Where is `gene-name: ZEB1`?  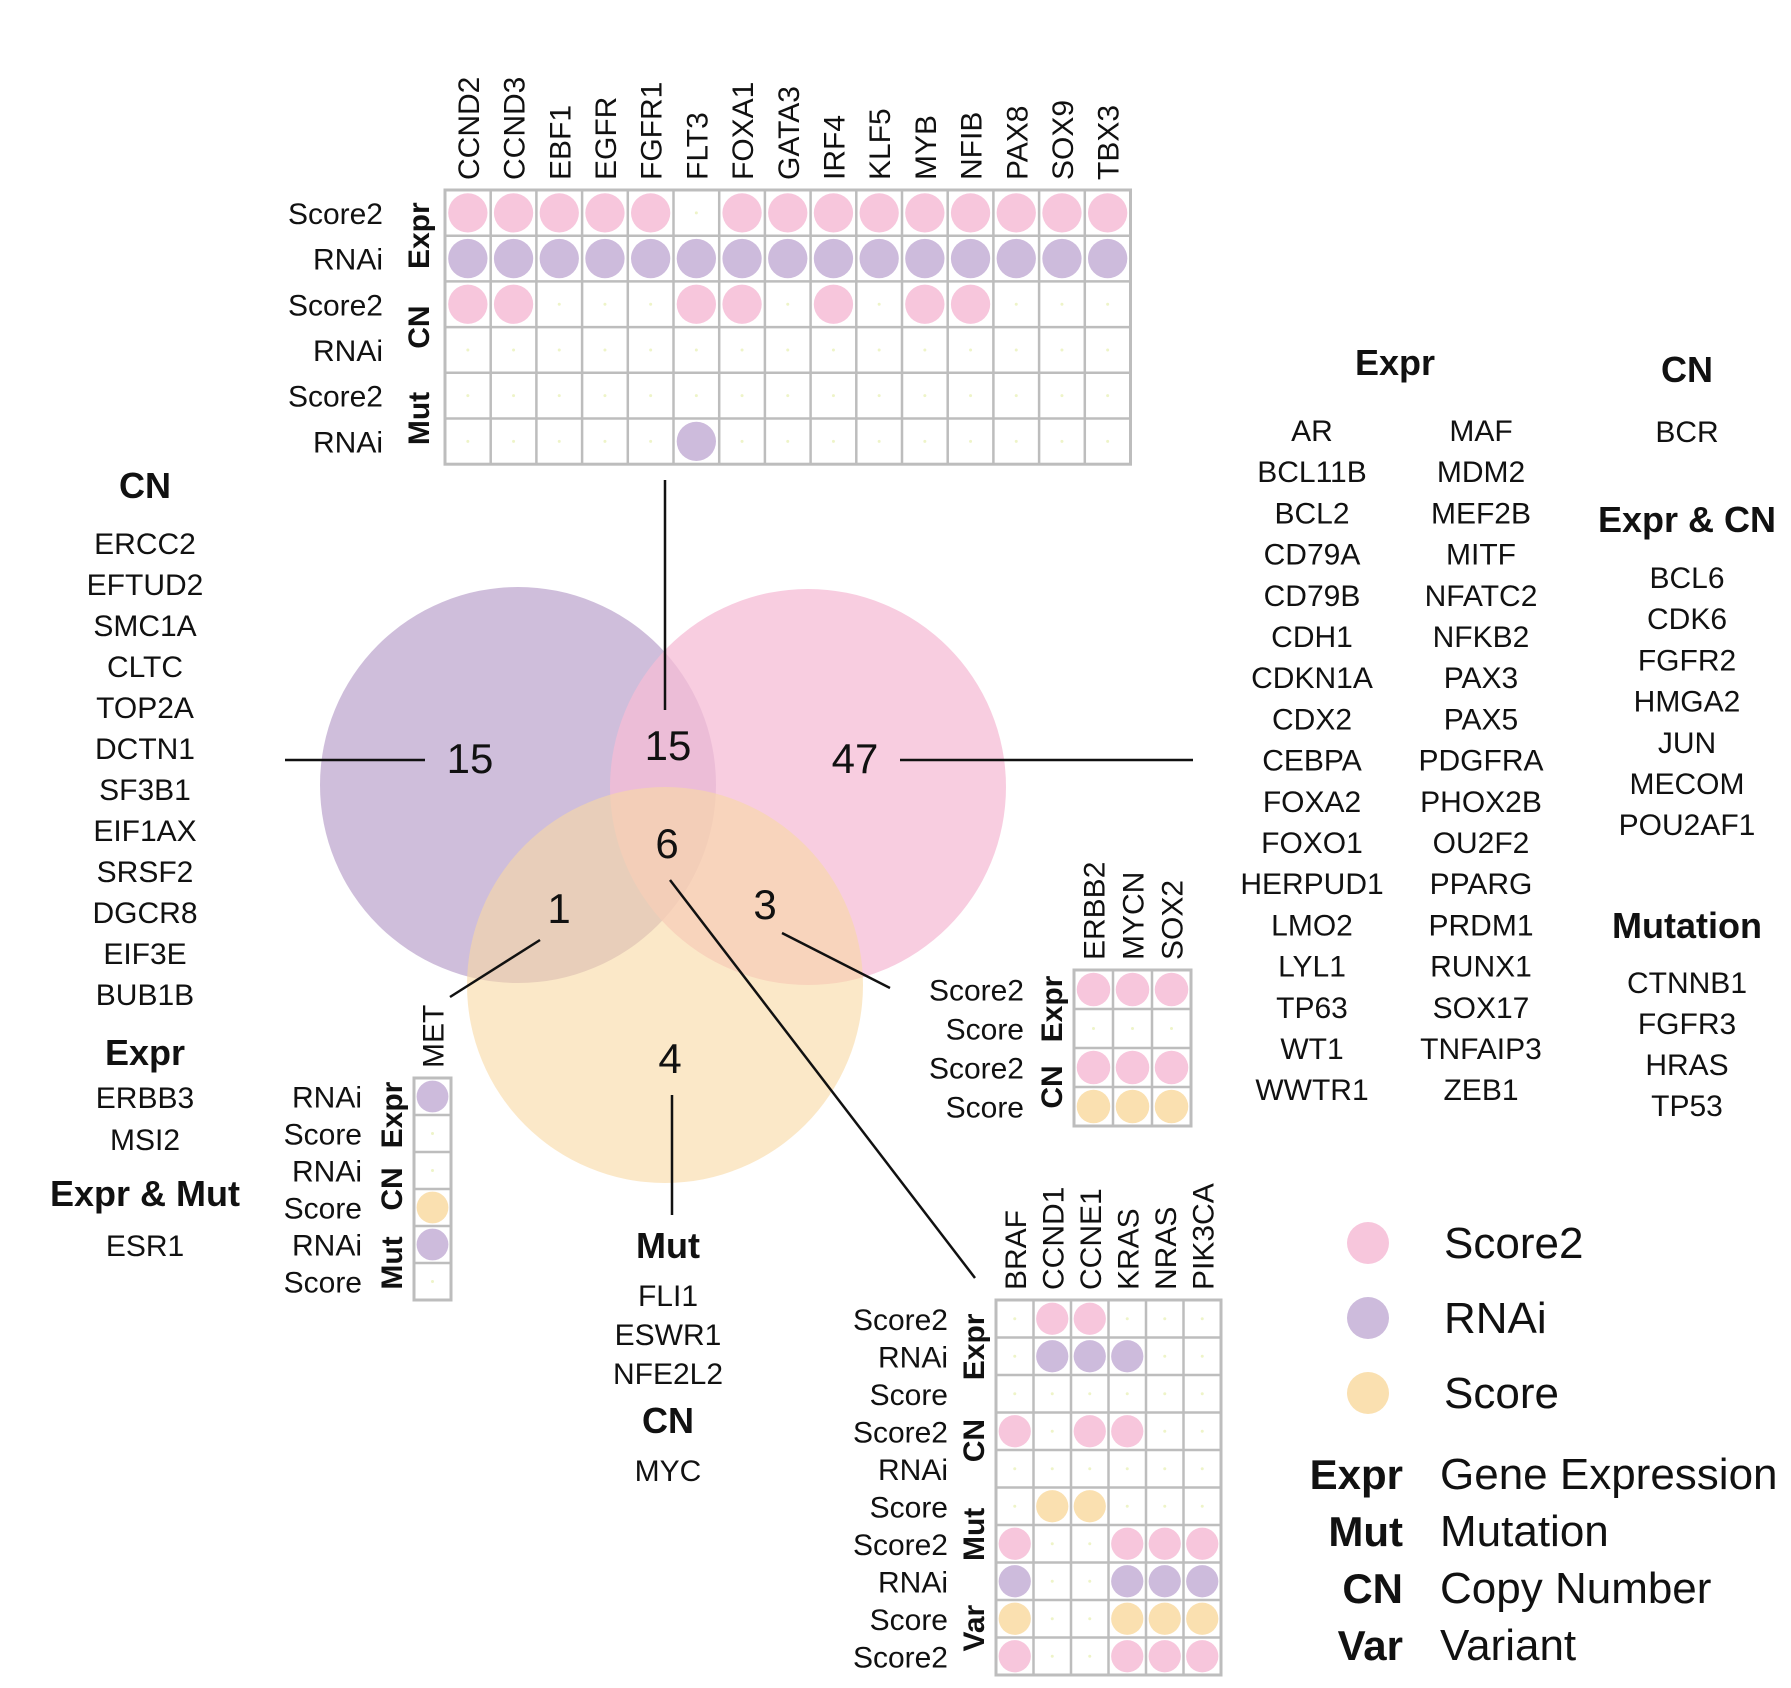 gene-name: ZEB1 is located at coordinates (1480, 1090).